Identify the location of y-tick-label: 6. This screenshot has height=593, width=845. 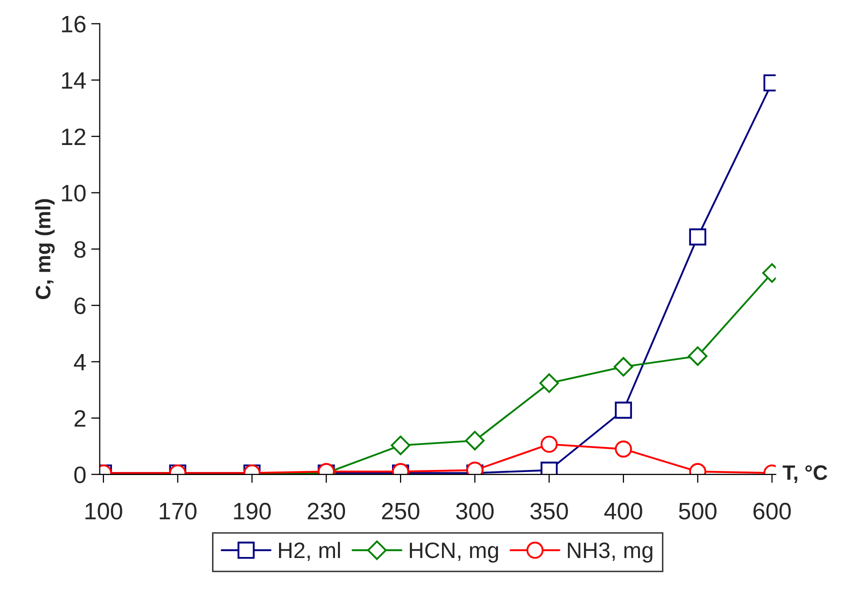
(80, 305).